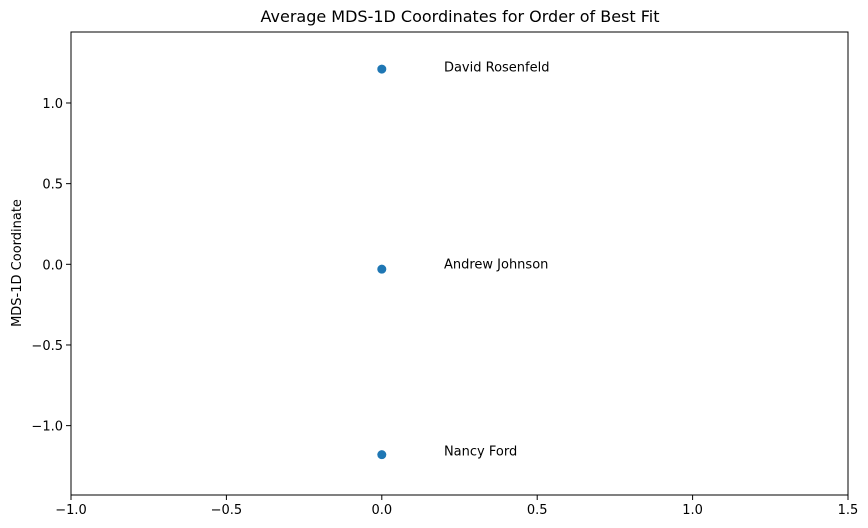  I want to click on x-tick-label: 0.5, so click(537, 510).